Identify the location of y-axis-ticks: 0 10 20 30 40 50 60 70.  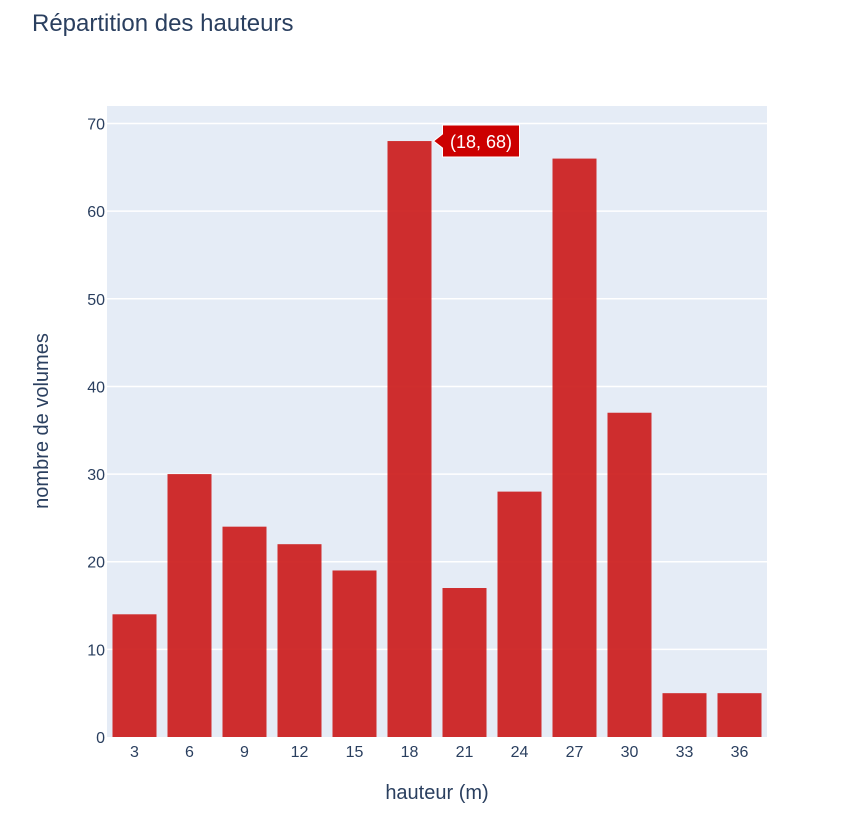
(96, 432).